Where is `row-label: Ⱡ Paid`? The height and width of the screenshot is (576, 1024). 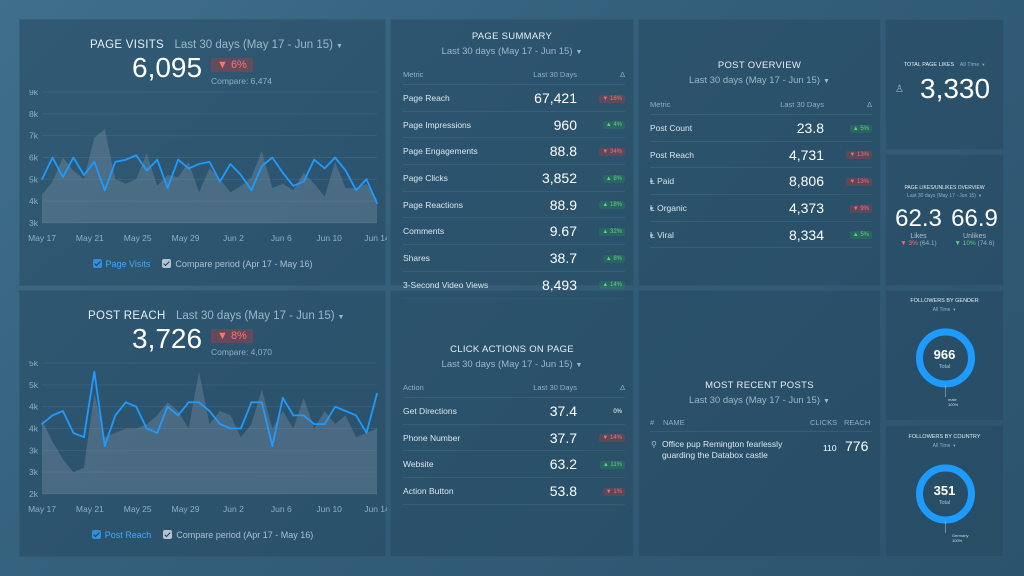
row-label: Ⱡ Paid is located at coordinates (691, 181).